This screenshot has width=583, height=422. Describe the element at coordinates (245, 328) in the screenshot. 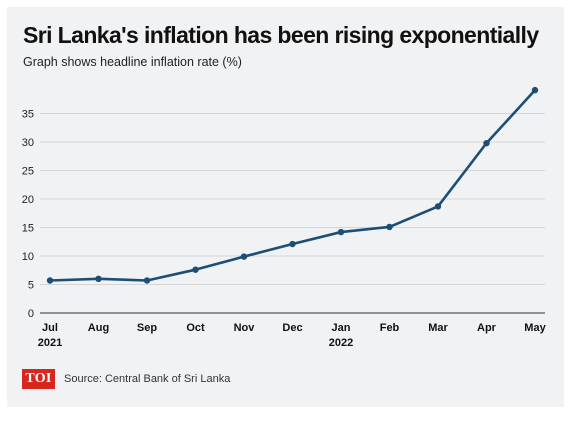

I see `x-tick-label: Nov` at that location.